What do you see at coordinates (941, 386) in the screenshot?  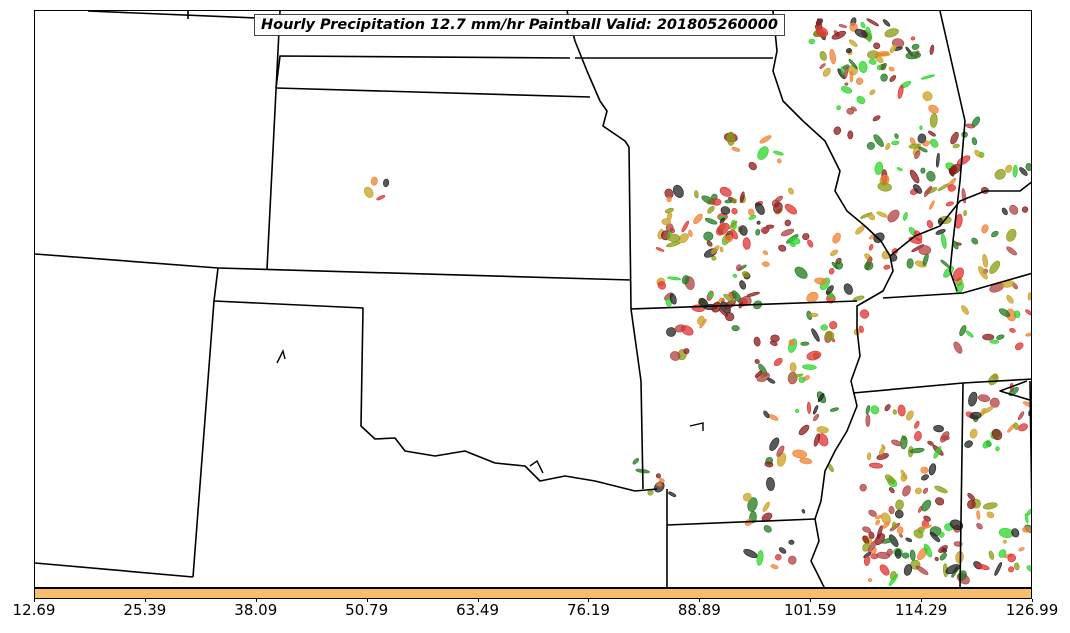 I see `border-tn-ms` at bounding box center [941, 386].